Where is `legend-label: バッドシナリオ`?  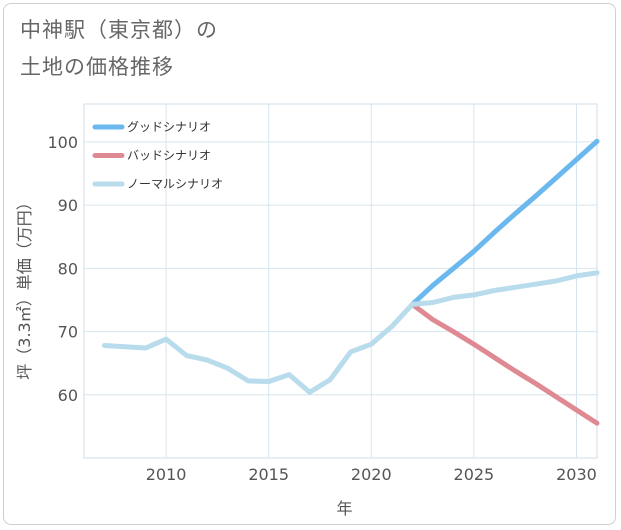 legend-label: バッドシナリオ is located at coordinates (169, 156).